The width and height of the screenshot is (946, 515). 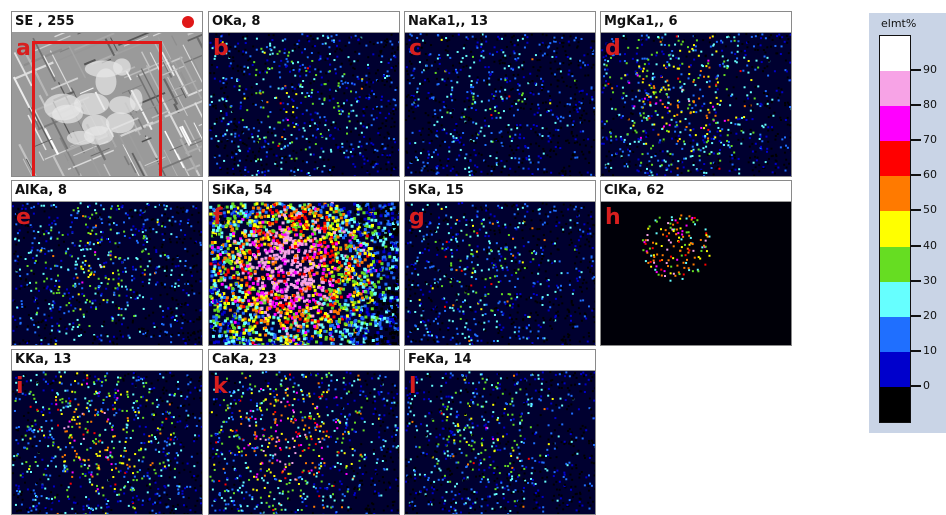 I want to click on color-scale-tick-label: 70, so click(x=930, y=139).